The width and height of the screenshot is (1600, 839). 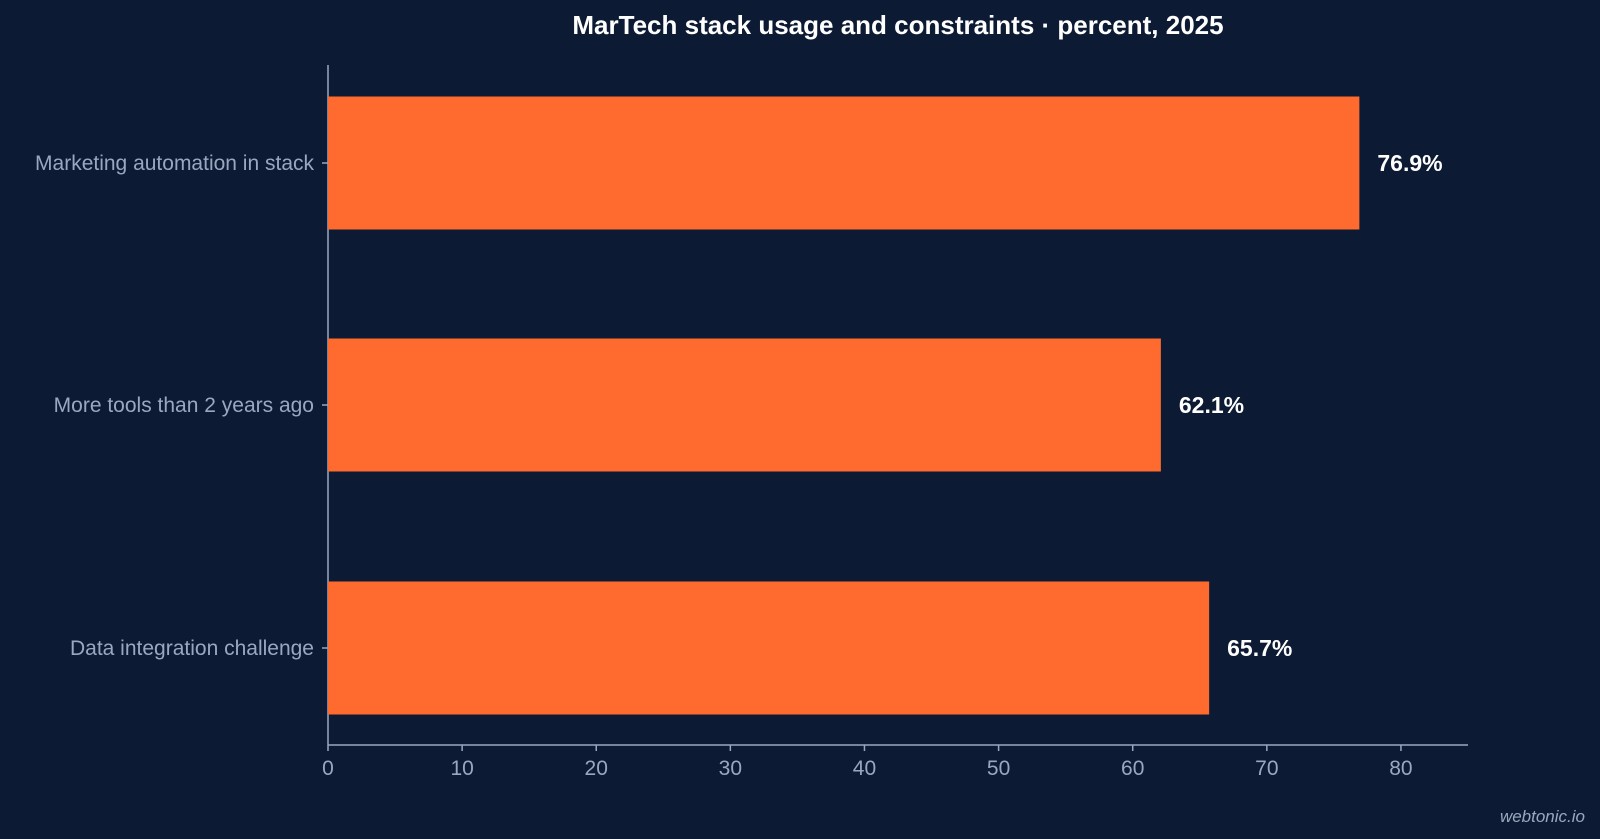 I want to click on category-label: Marketing automation in stack, so click(x=174, y=163).